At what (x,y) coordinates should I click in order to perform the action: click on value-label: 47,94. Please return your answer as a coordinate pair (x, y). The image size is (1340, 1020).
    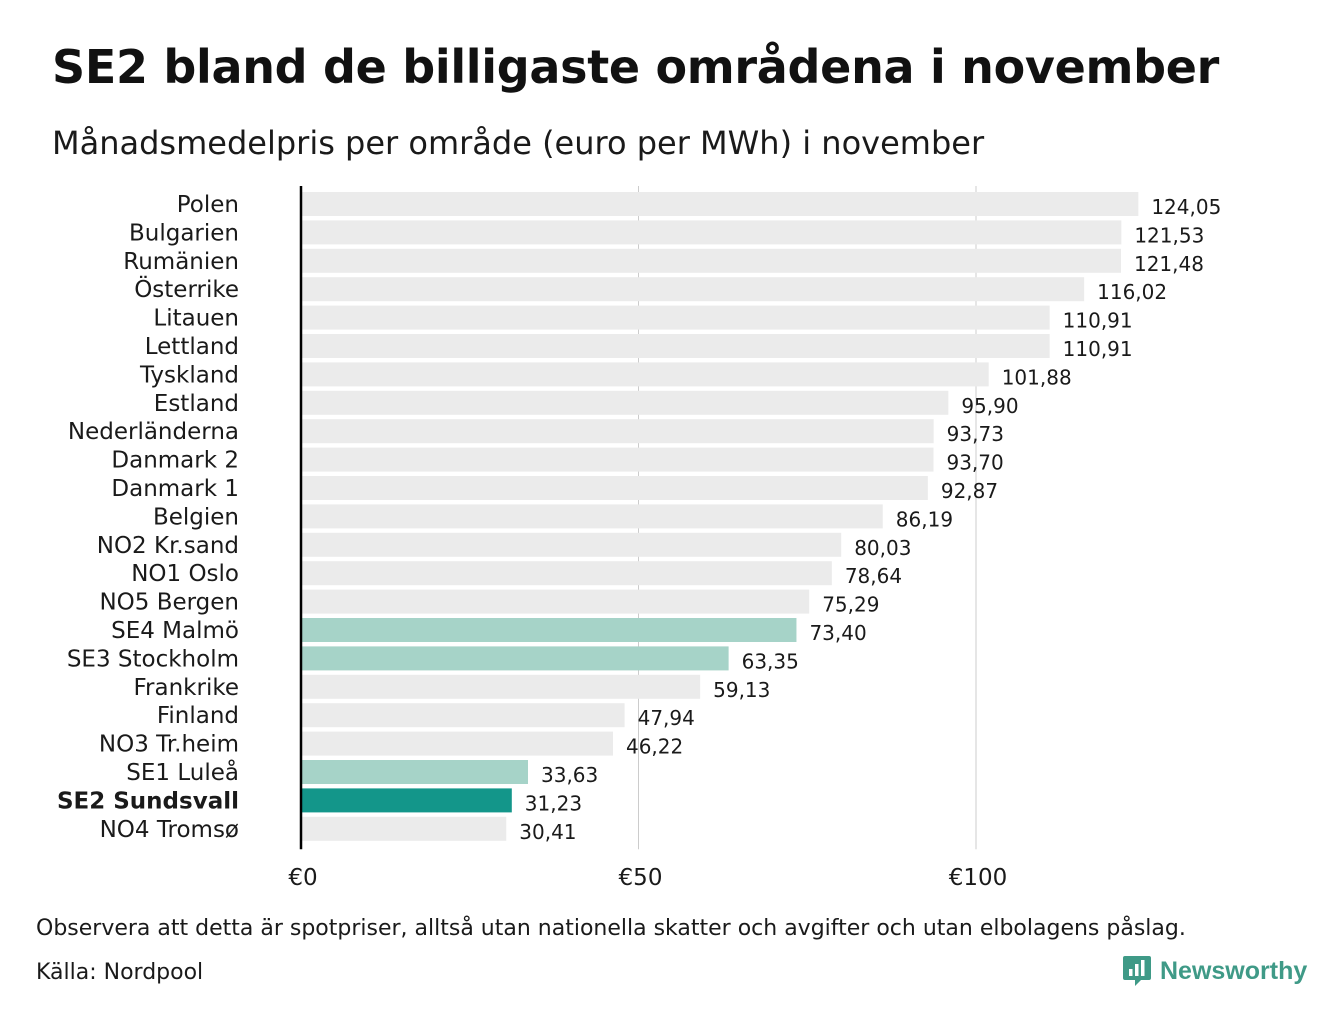
    Looking at the image, I should click on (666, 718).